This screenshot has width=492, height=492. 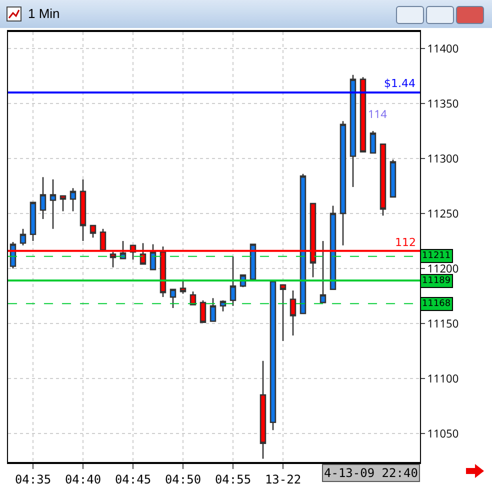 What do you see at coordinates (283, 479) in the screenshot?
I see `x-tick-label: 13-22` at bounding box center [283, 479].